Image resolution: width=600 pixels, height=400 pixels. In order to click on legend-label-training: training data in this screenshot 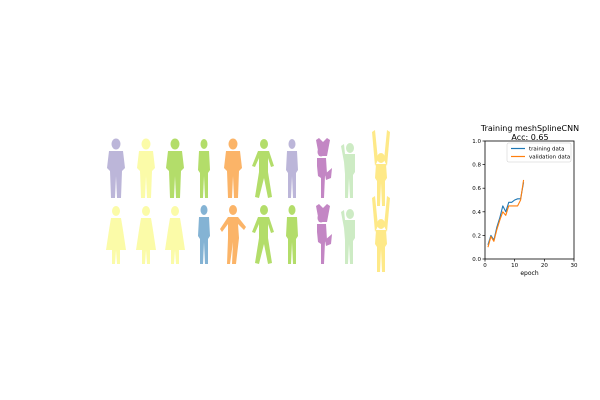, I will do `click(546, 150)`.